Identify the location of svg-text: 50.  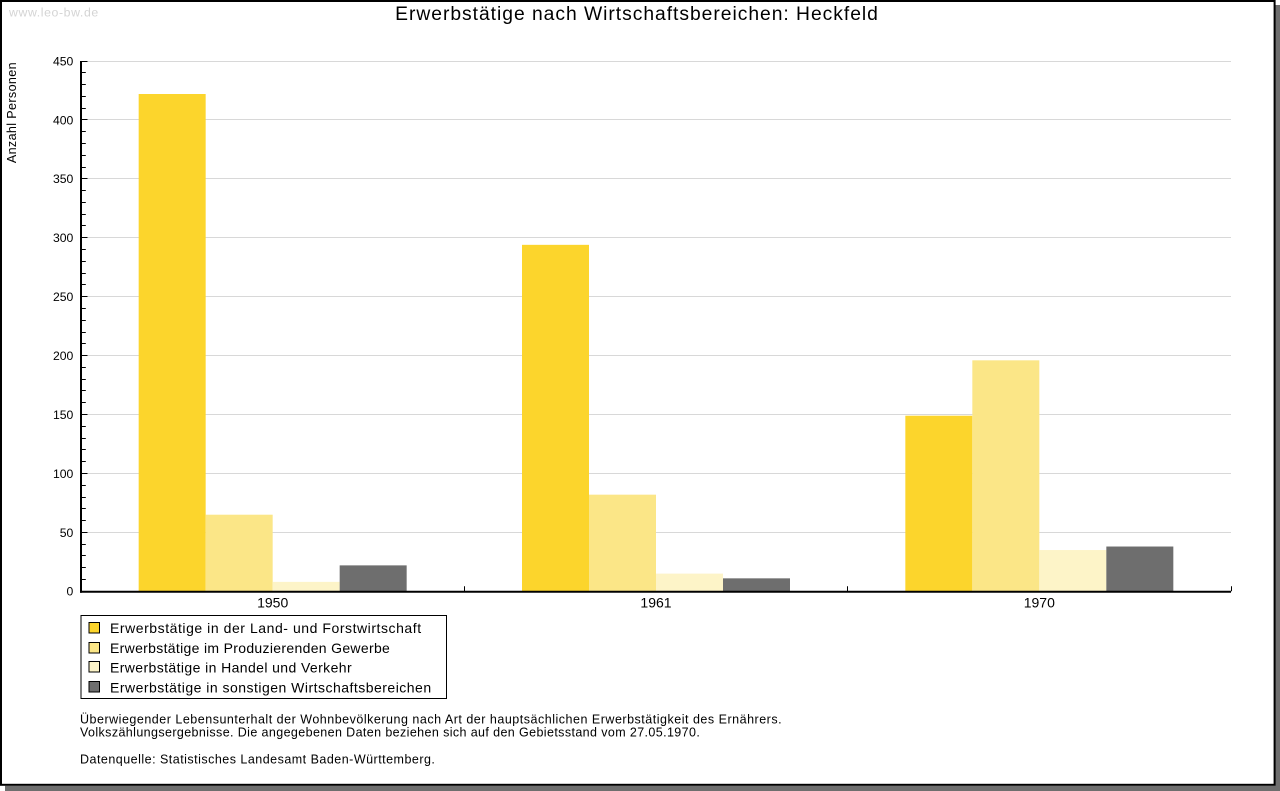
(67, 533).